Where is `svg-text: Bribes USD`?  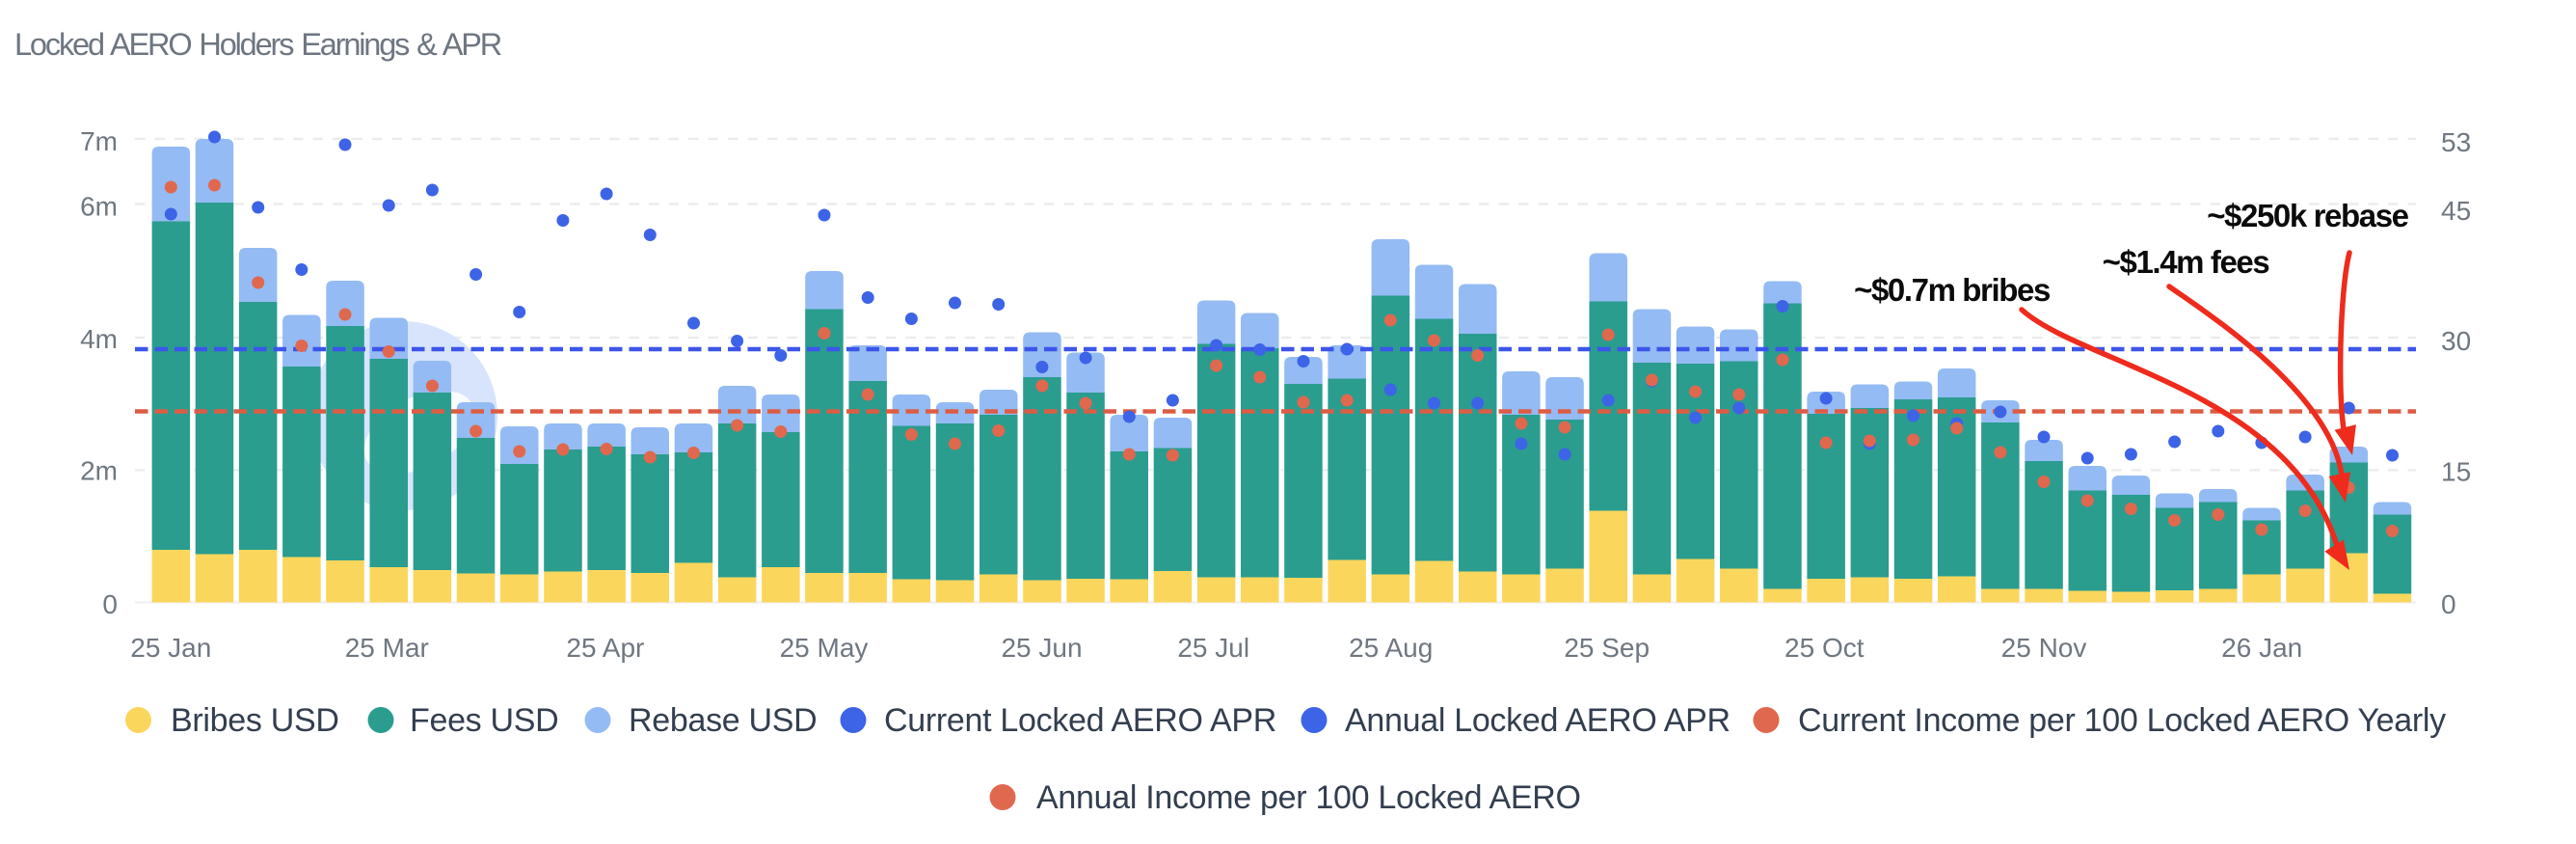 svg-text: Bribes USD is located at coordinates (255, 720).